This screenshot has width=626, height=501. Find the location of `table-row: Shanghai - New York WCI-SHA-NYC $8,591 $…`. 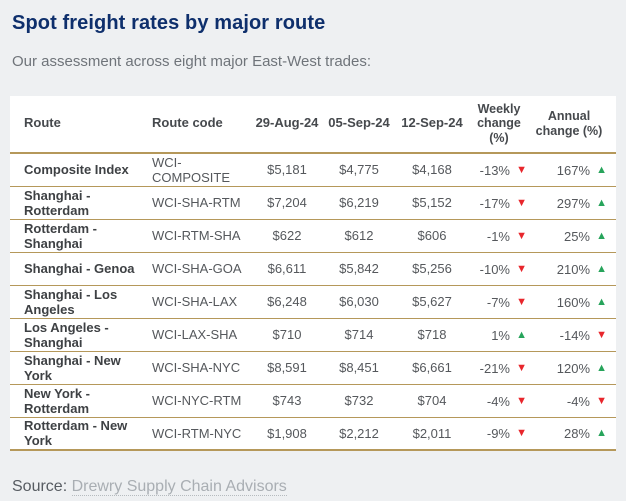

table-row: Shanghai - New York WCI-SHA-NYC $8,591 $… is located at coordinates (313, 368).